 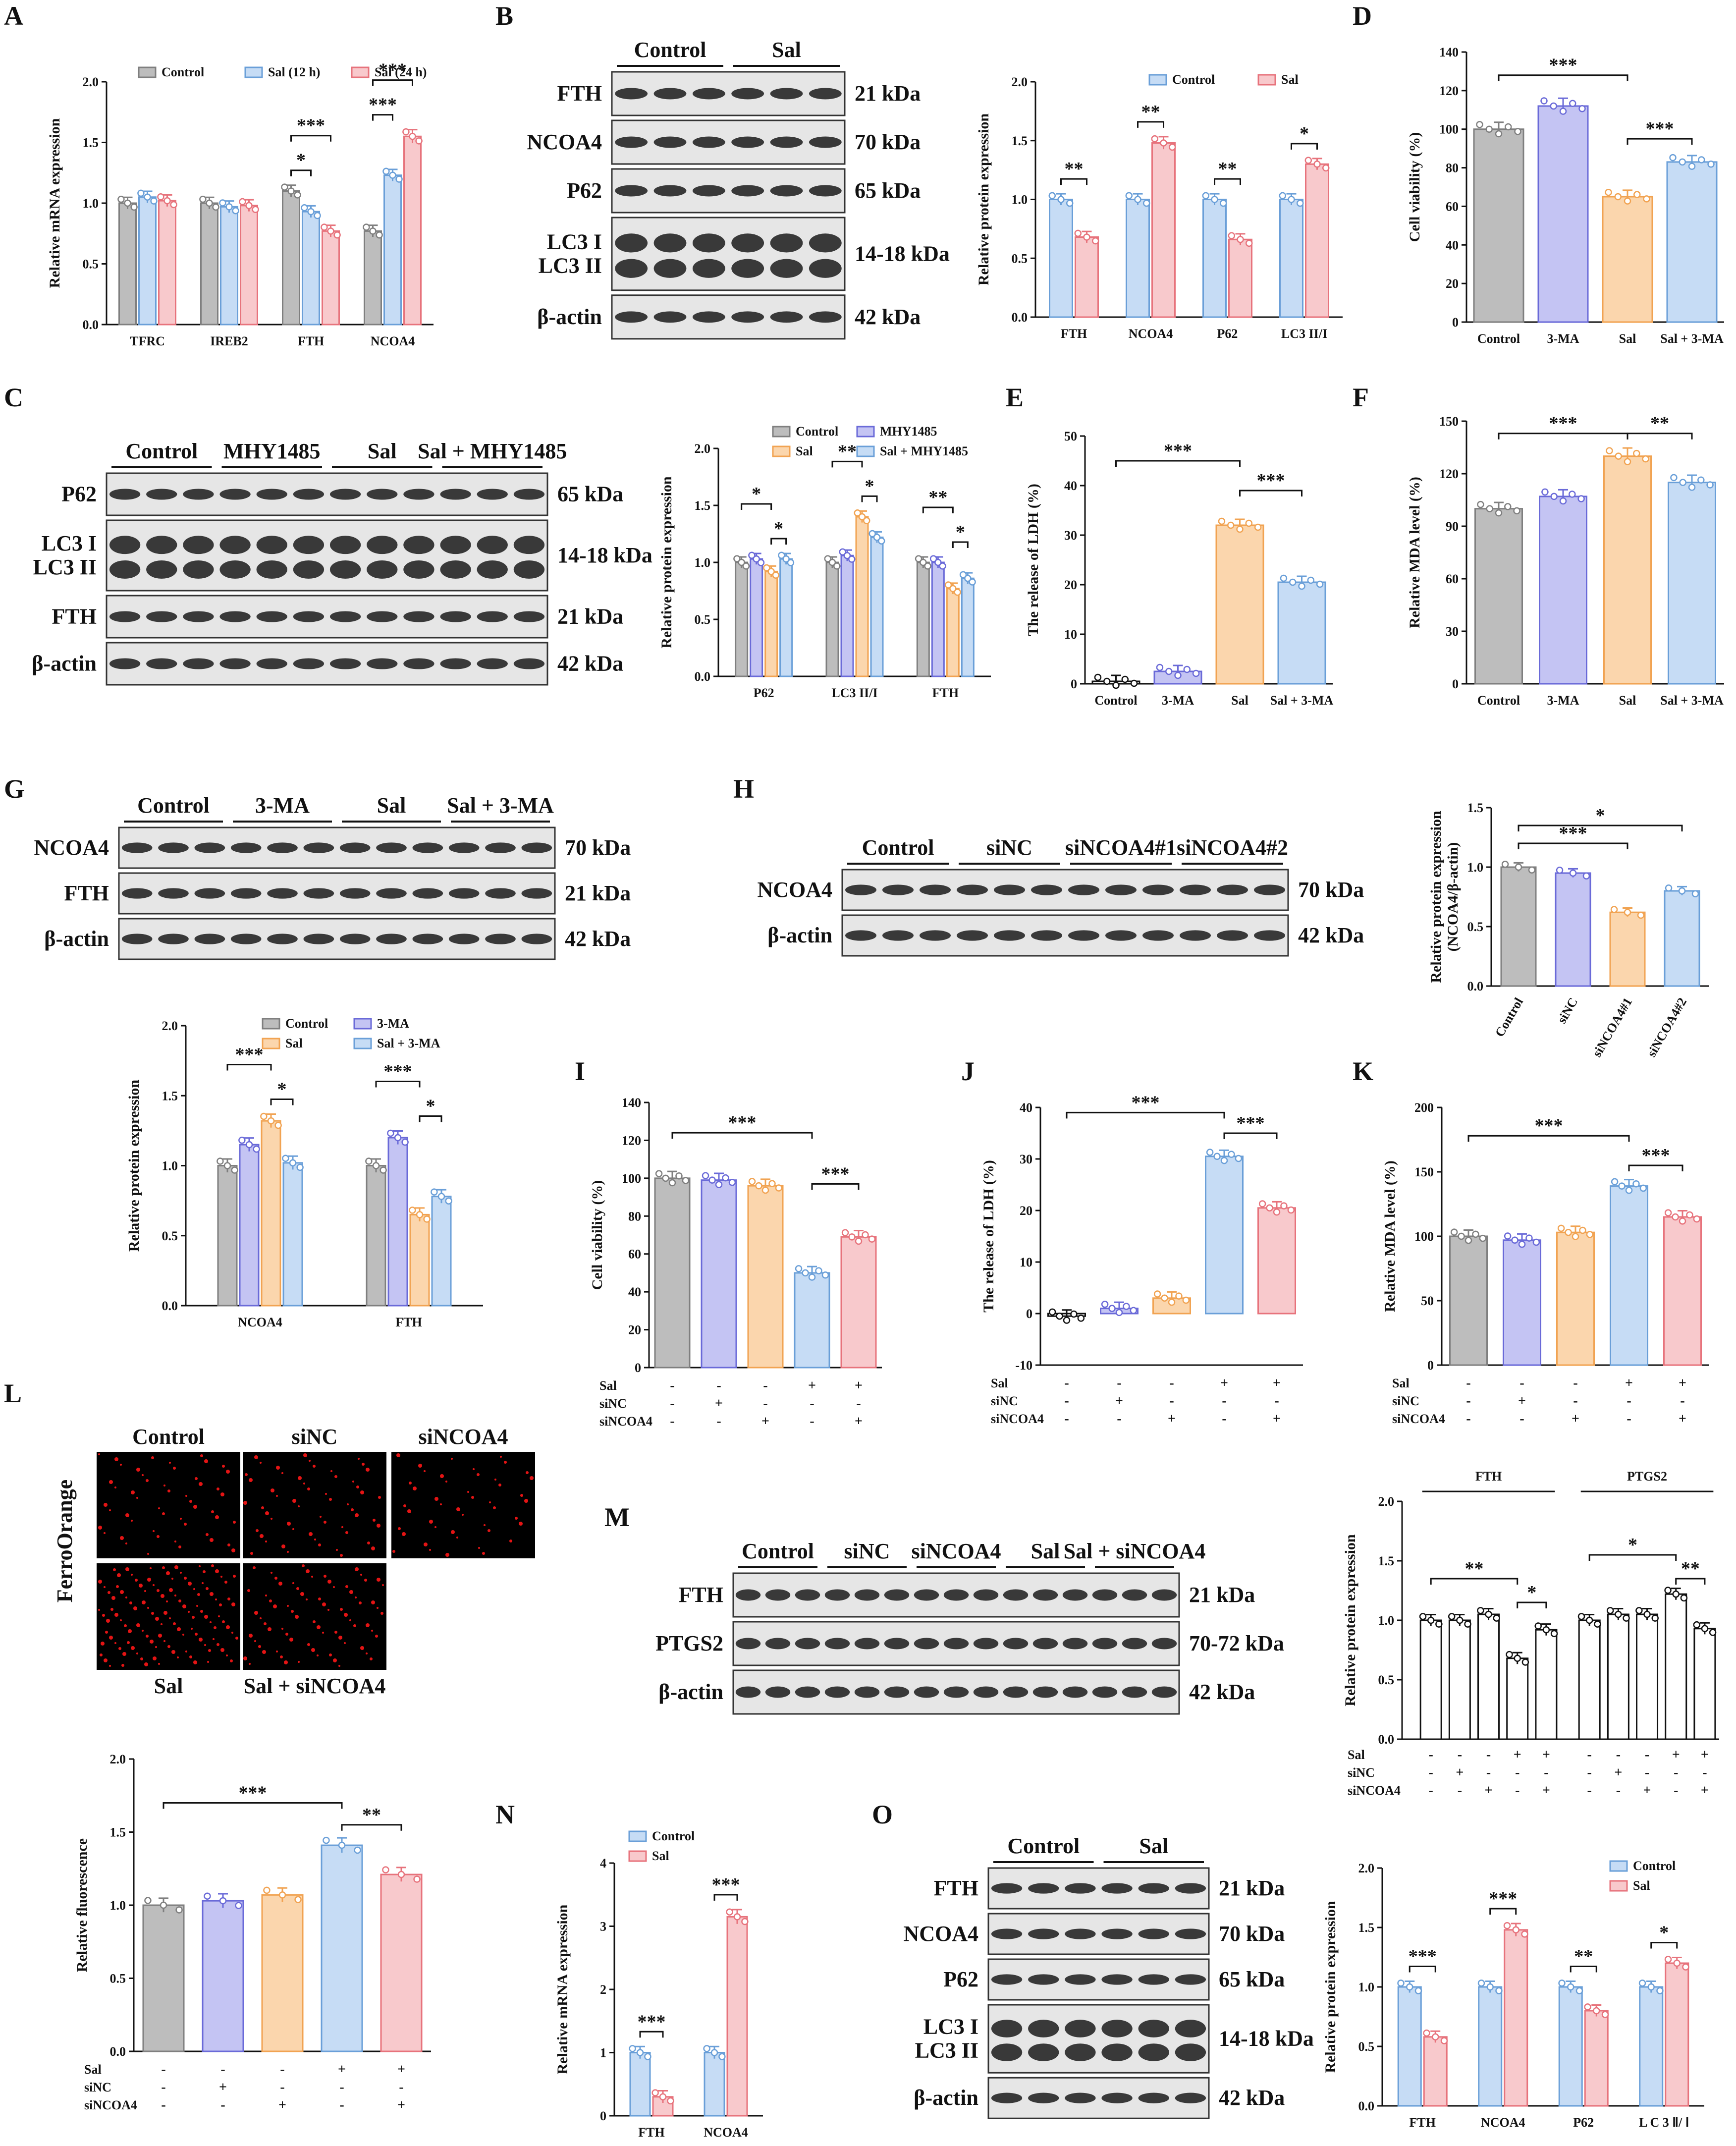 What do you see at coordinates (1074, 334) in the screenshot?
I see `x-tick-label: FTH` at bounding box center [1074, 334].